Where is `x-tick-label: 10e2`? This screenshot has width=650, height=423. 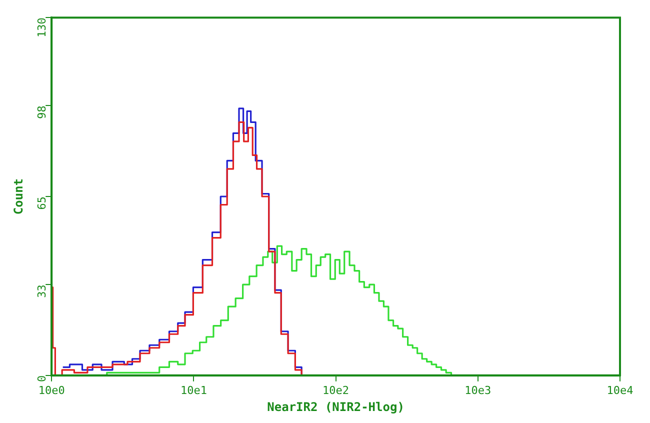 x-tick-label: 10e2 is located at coordinates (336, 390).